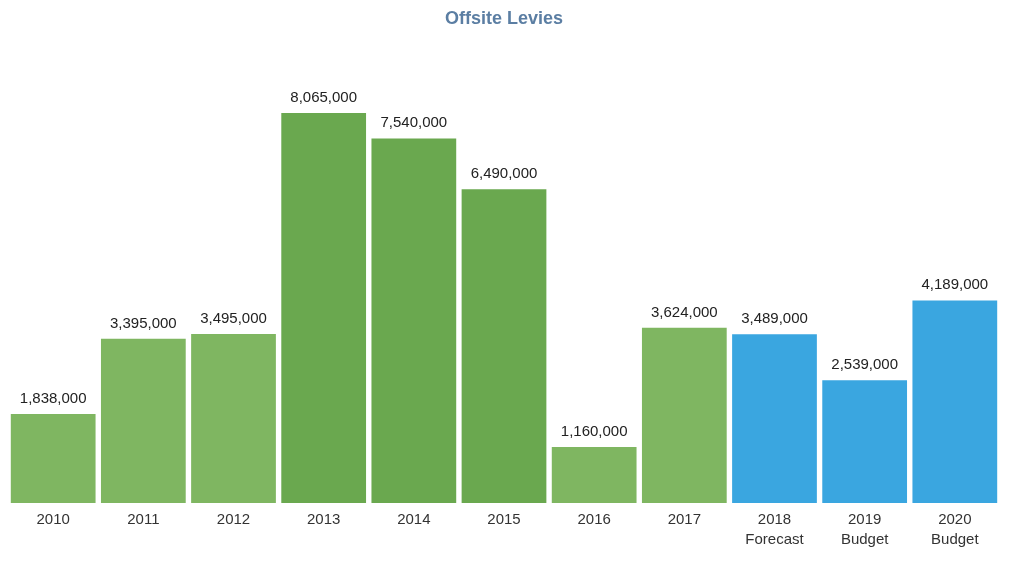  What do you see at coordinates (504, 18) in the screenshot?
I see `chart-title: Offsite Levies` at bounding box center [504, 18].